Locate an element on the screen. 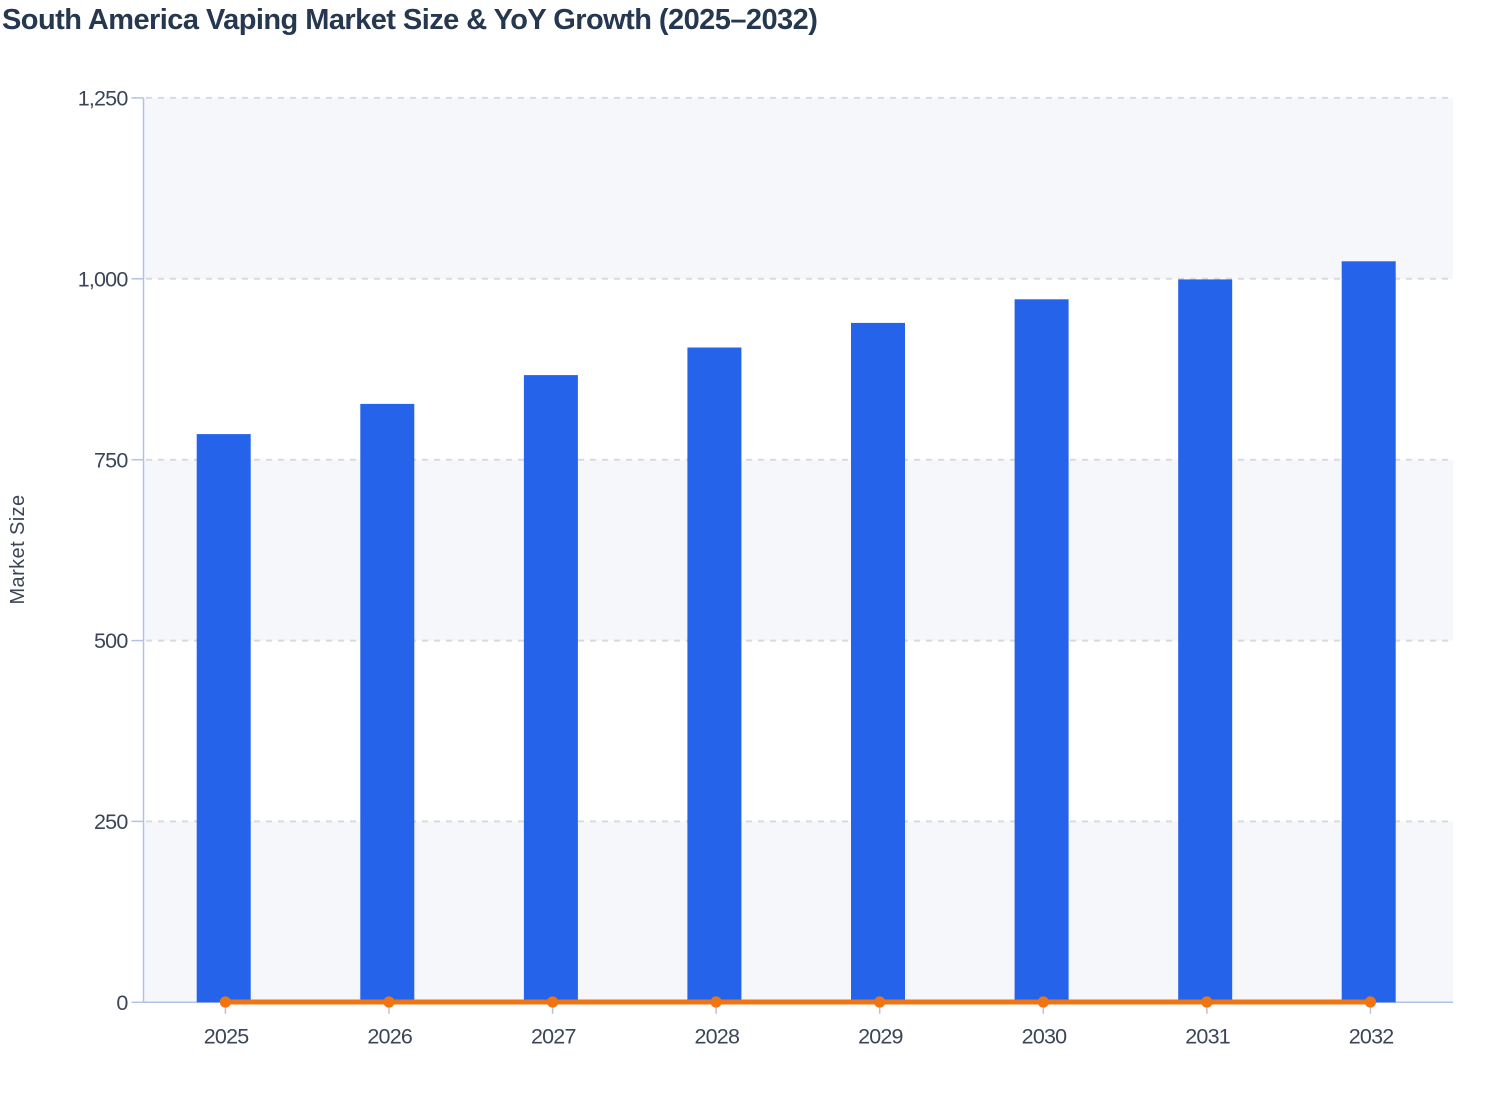 The image size is (1508, 1120). svg-text: 1,000 is located at coordinates (103, 279).